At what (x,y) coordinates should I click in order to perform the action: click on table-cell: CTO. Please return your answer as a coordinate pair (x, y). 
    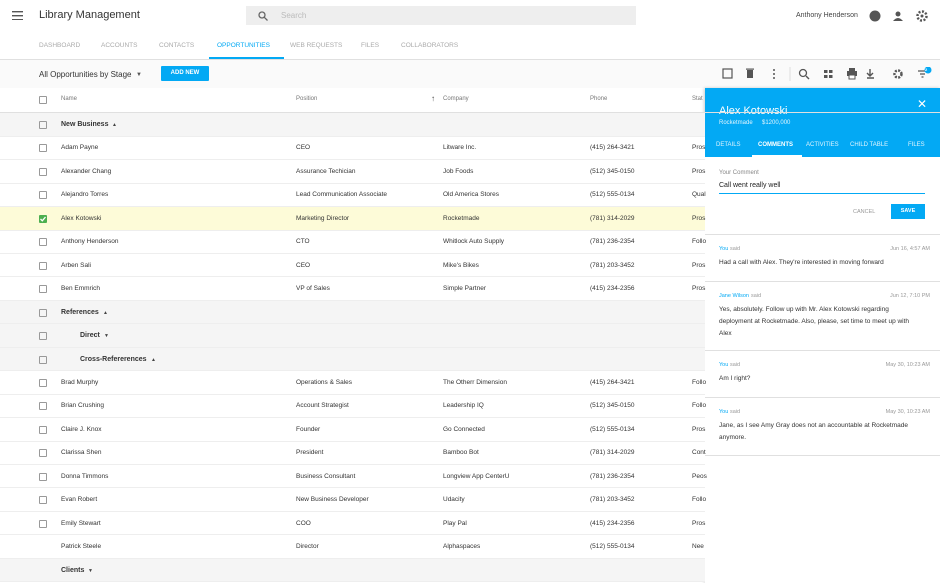
    Looking at the image, I should click on (303, 242).